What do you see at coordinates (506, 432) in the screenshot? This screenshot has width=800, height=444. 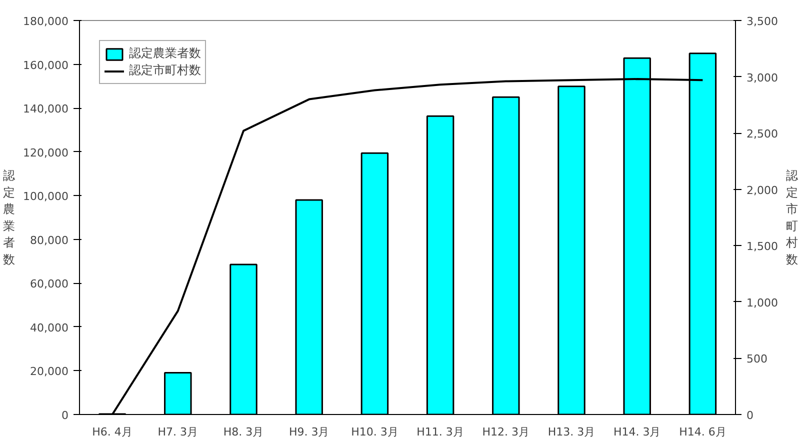 I see `x-tick-label: H12. 3月` at bounding box center [506, 432].